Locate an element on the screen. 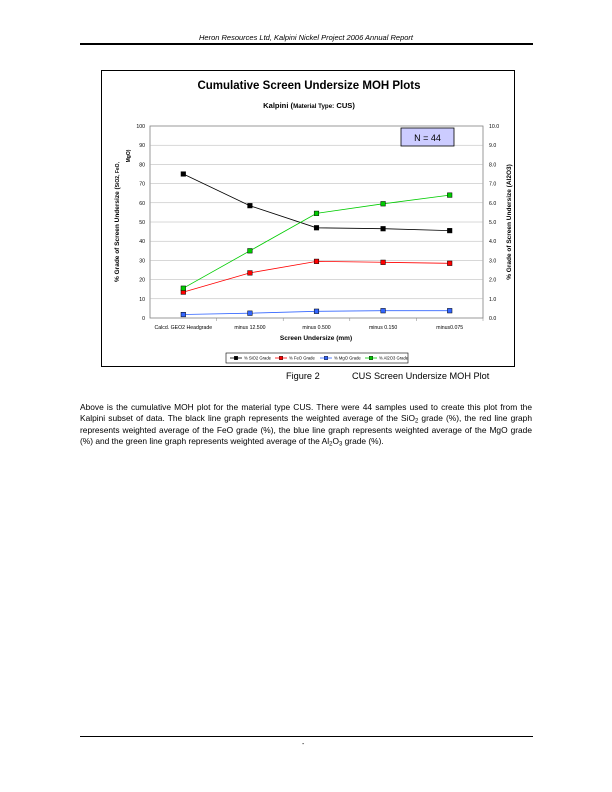 The image size is (612, 792). right-tick-label: 5.0 is located at coordinates (492, 223).